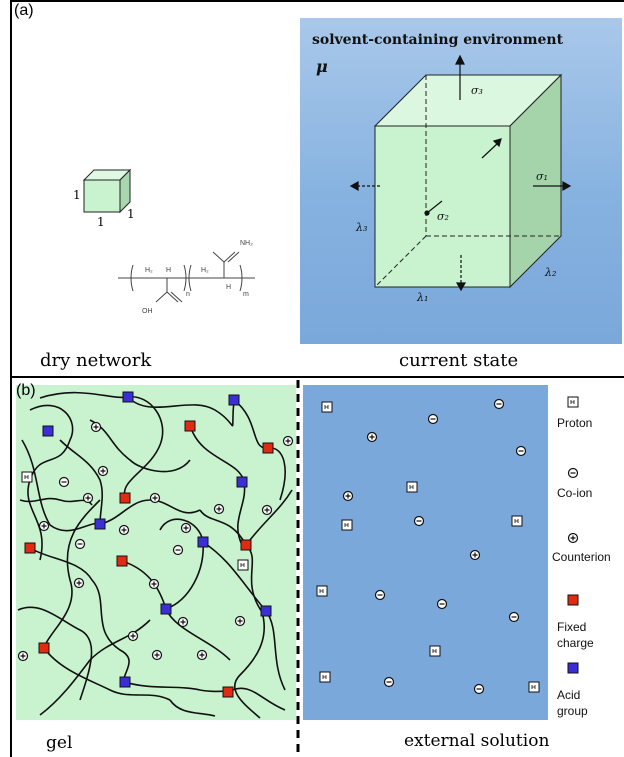  What do you see at coordinates (361, 227) in the screenshot?
I see `lambda3-label: λ₃` at bounding box center [361, 227].